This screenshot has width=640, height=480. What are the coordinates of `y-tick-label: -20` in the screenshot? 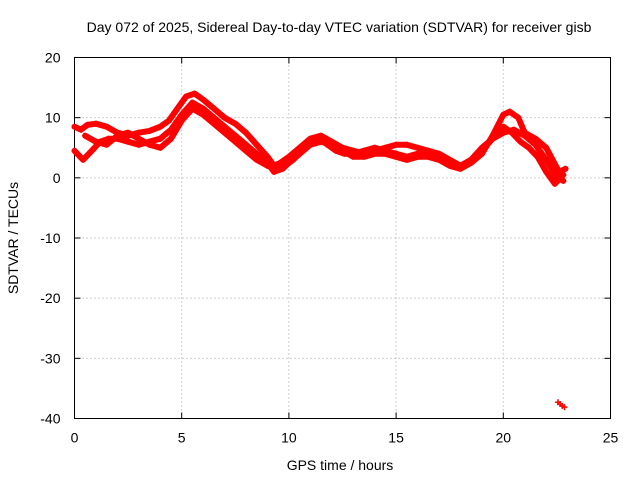 It's located at (50, 298).